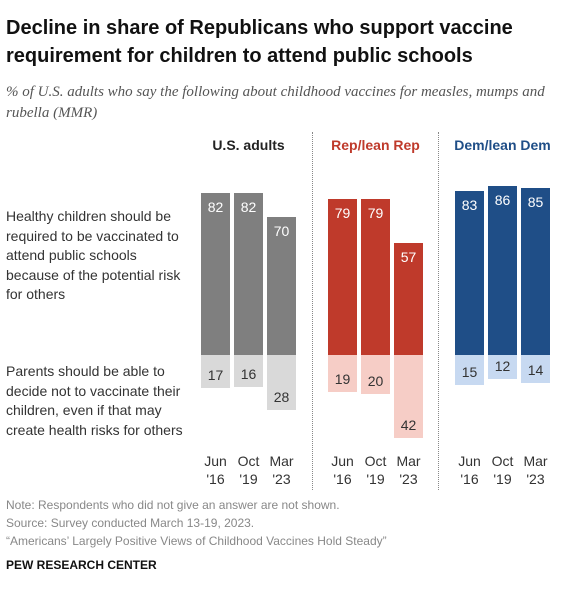  Describe the element at coordinates (248, 373) in the screenshot. I see `data-label: 16` at that location.